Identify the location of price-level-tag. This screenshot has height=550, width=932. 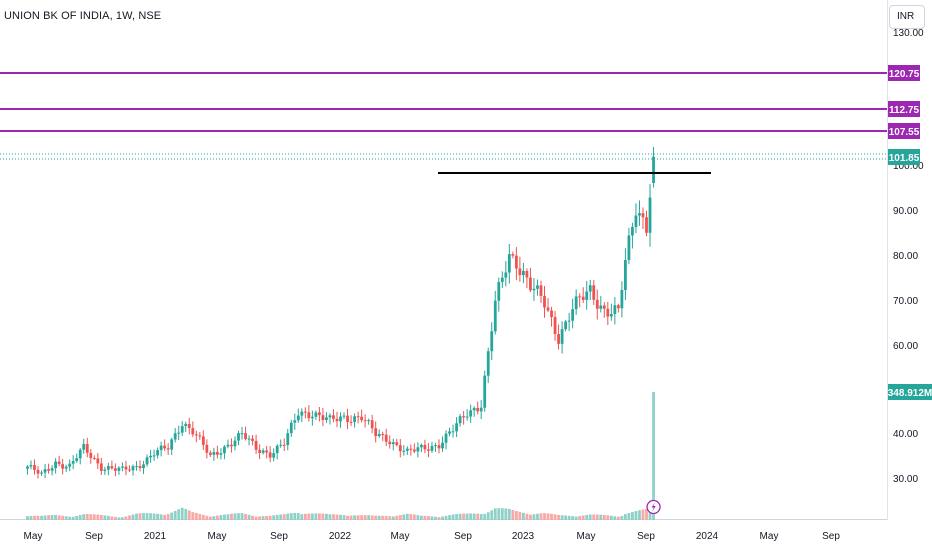
(904, 73).